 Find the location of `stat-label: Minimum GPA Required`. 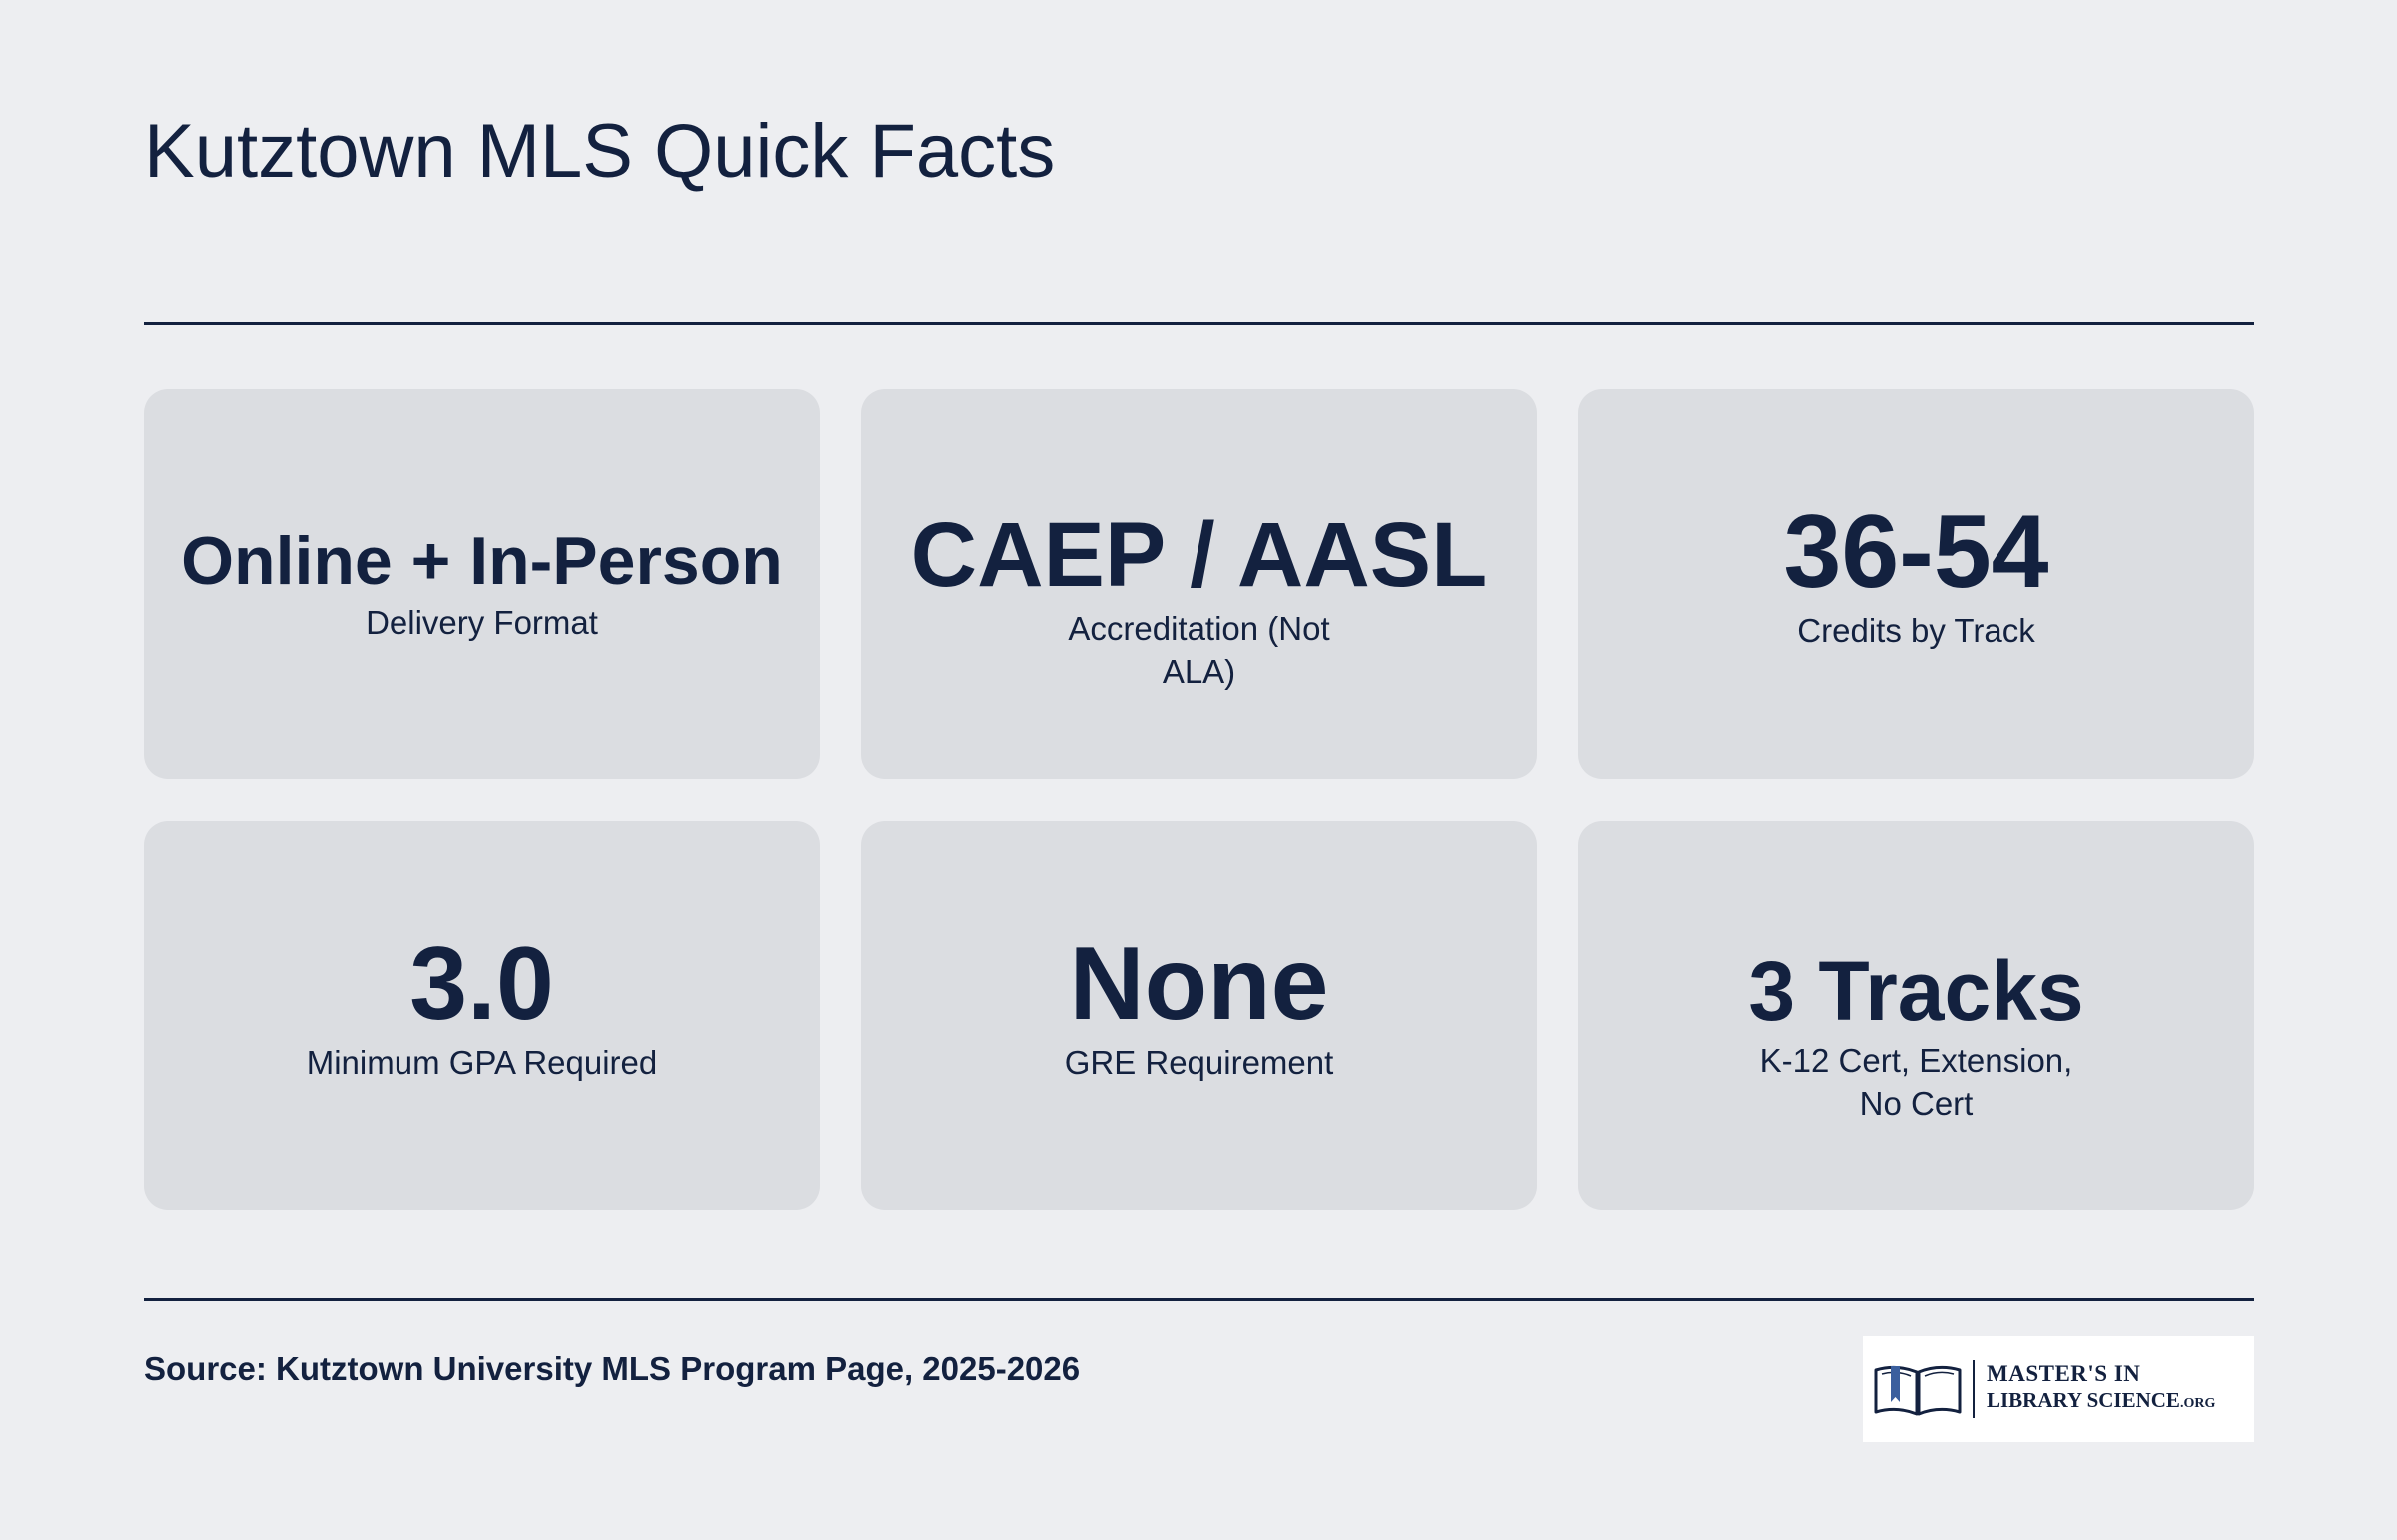

stat-label: Minimum GPA Required is located at coordinates (482, 1062).